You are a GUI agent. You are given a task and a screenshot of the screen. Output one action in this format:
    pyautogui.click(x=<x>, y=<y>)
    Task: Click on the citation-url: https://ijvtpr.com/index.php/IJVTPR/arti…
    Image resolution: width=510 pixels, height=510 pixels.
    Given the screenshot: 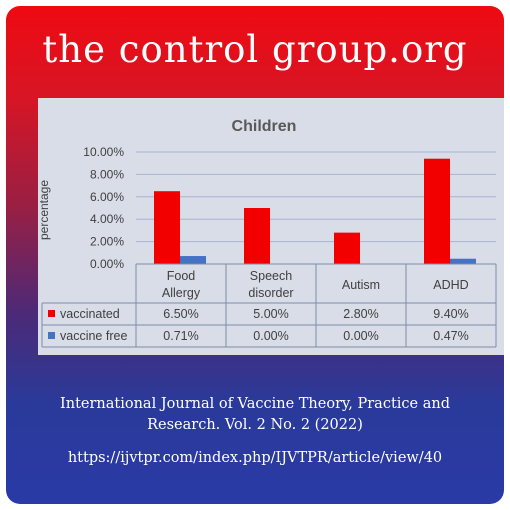 What is the action you would take?
    pyautogui.click(x=255, y=458)
    